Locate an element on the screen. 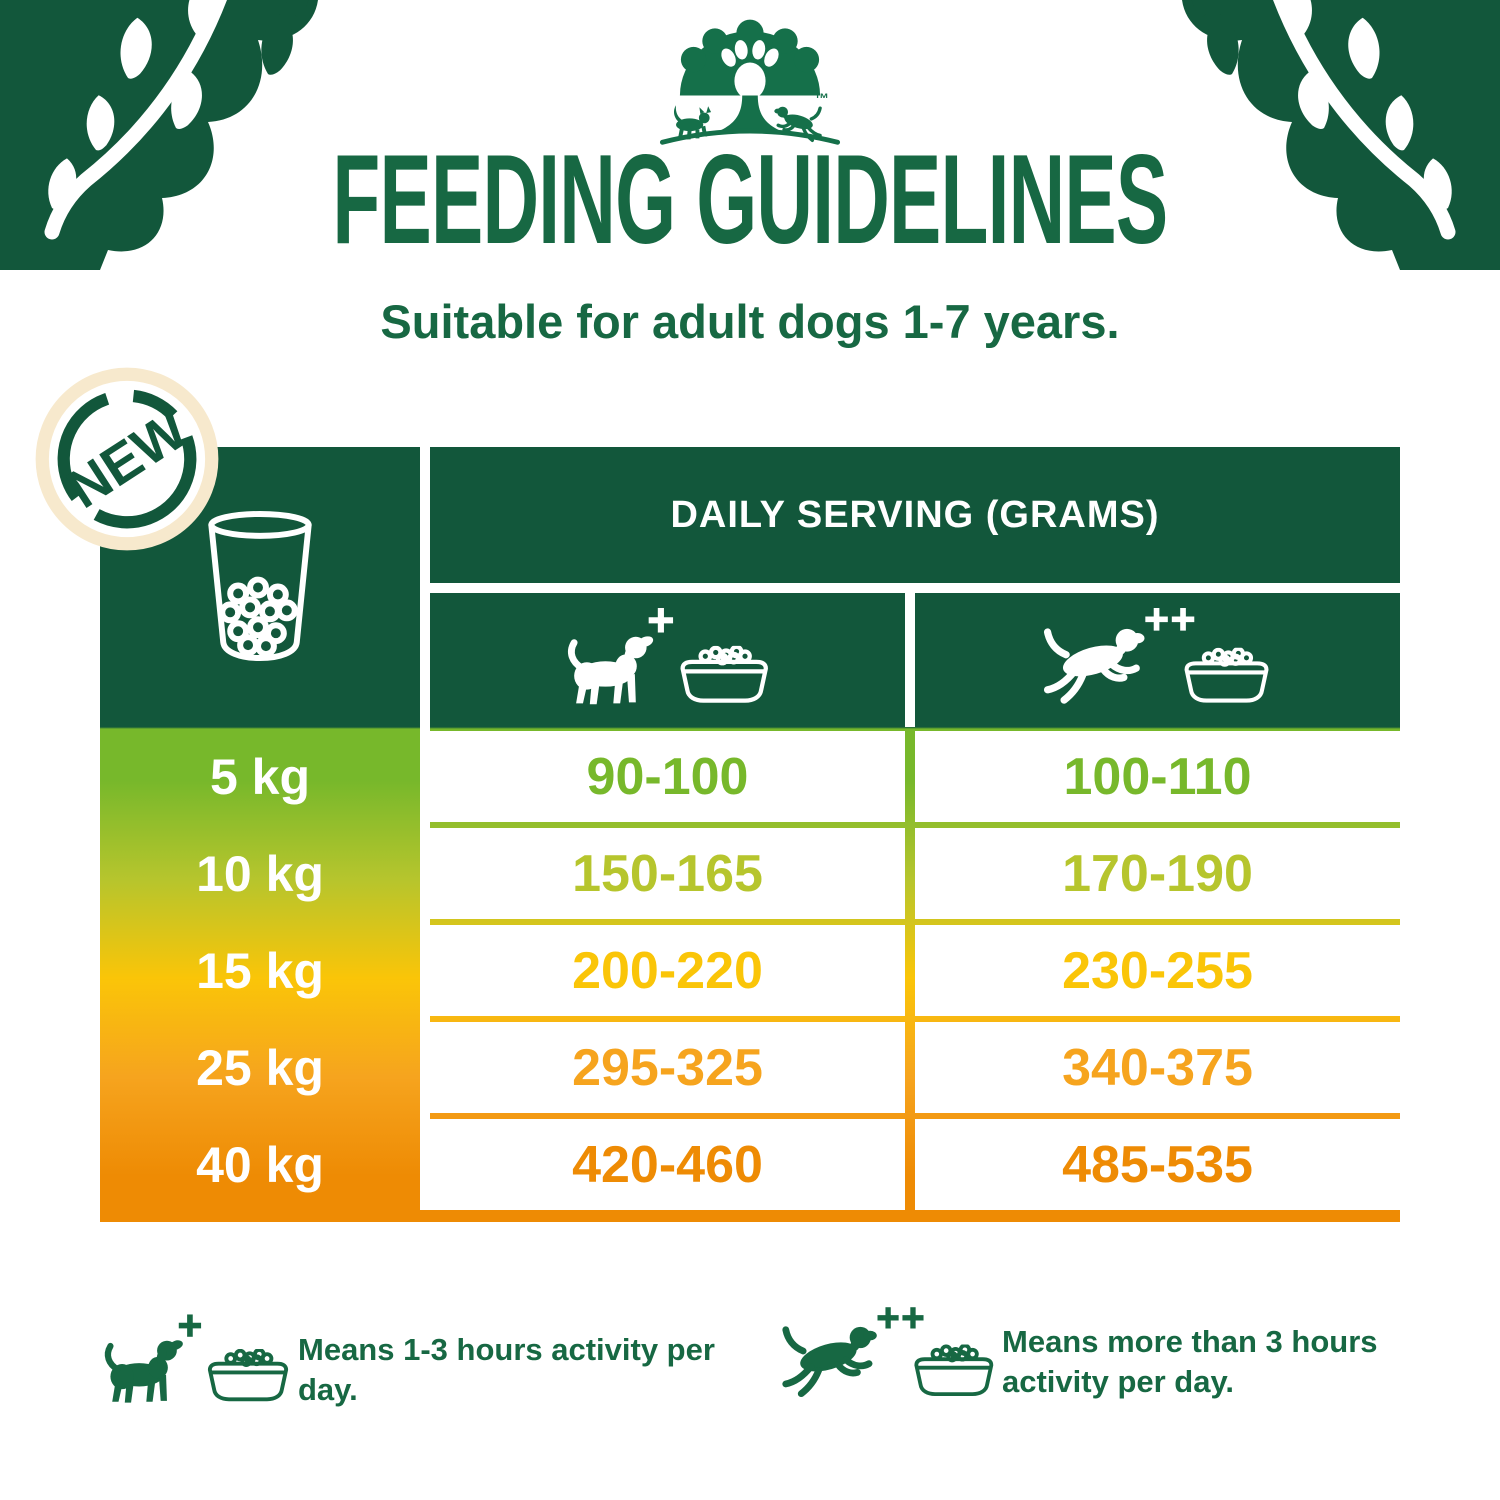 The height and width of the screenshot is (1500, 1500). header-row-gap is located at coordinates (915, 588).